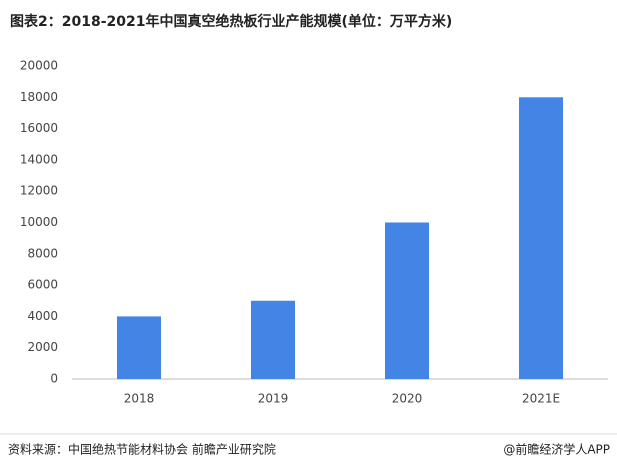 The width and height of the screenshot is (617, 470). What do you see at coordinates (407, 399) in the screenshot?
I see `x-tick-label: 2020` at bounding box center [407, 399].